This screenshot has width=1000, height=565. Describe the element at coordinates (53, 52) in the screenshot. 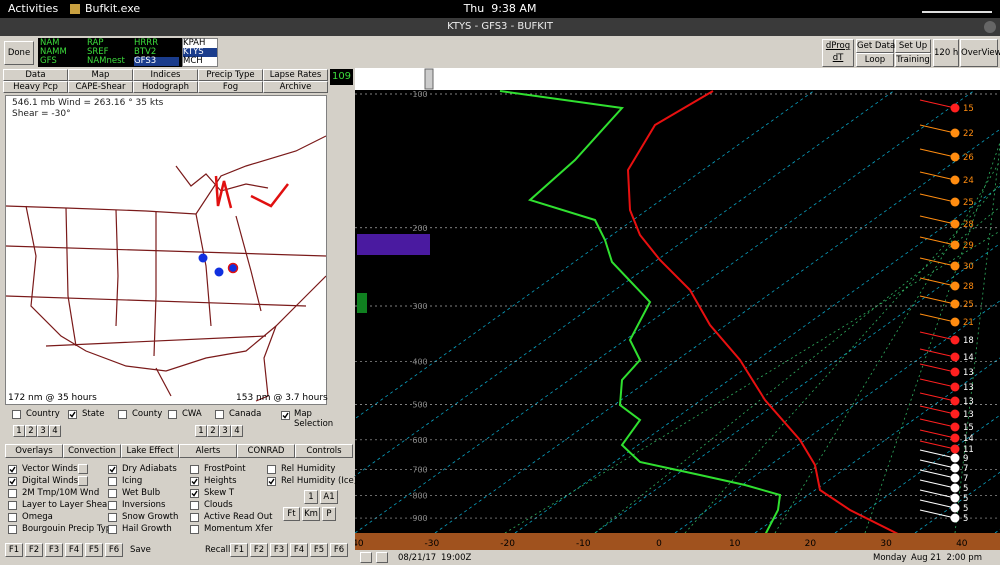

I see `model-option: NAMM` at that location.